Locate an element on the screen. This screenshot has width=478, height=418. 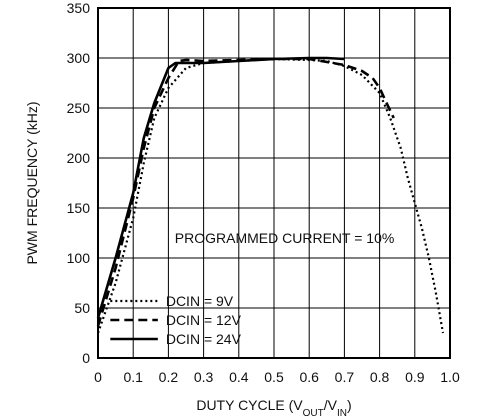
y-tick-label: 150 is located at coordinates (79, 208).